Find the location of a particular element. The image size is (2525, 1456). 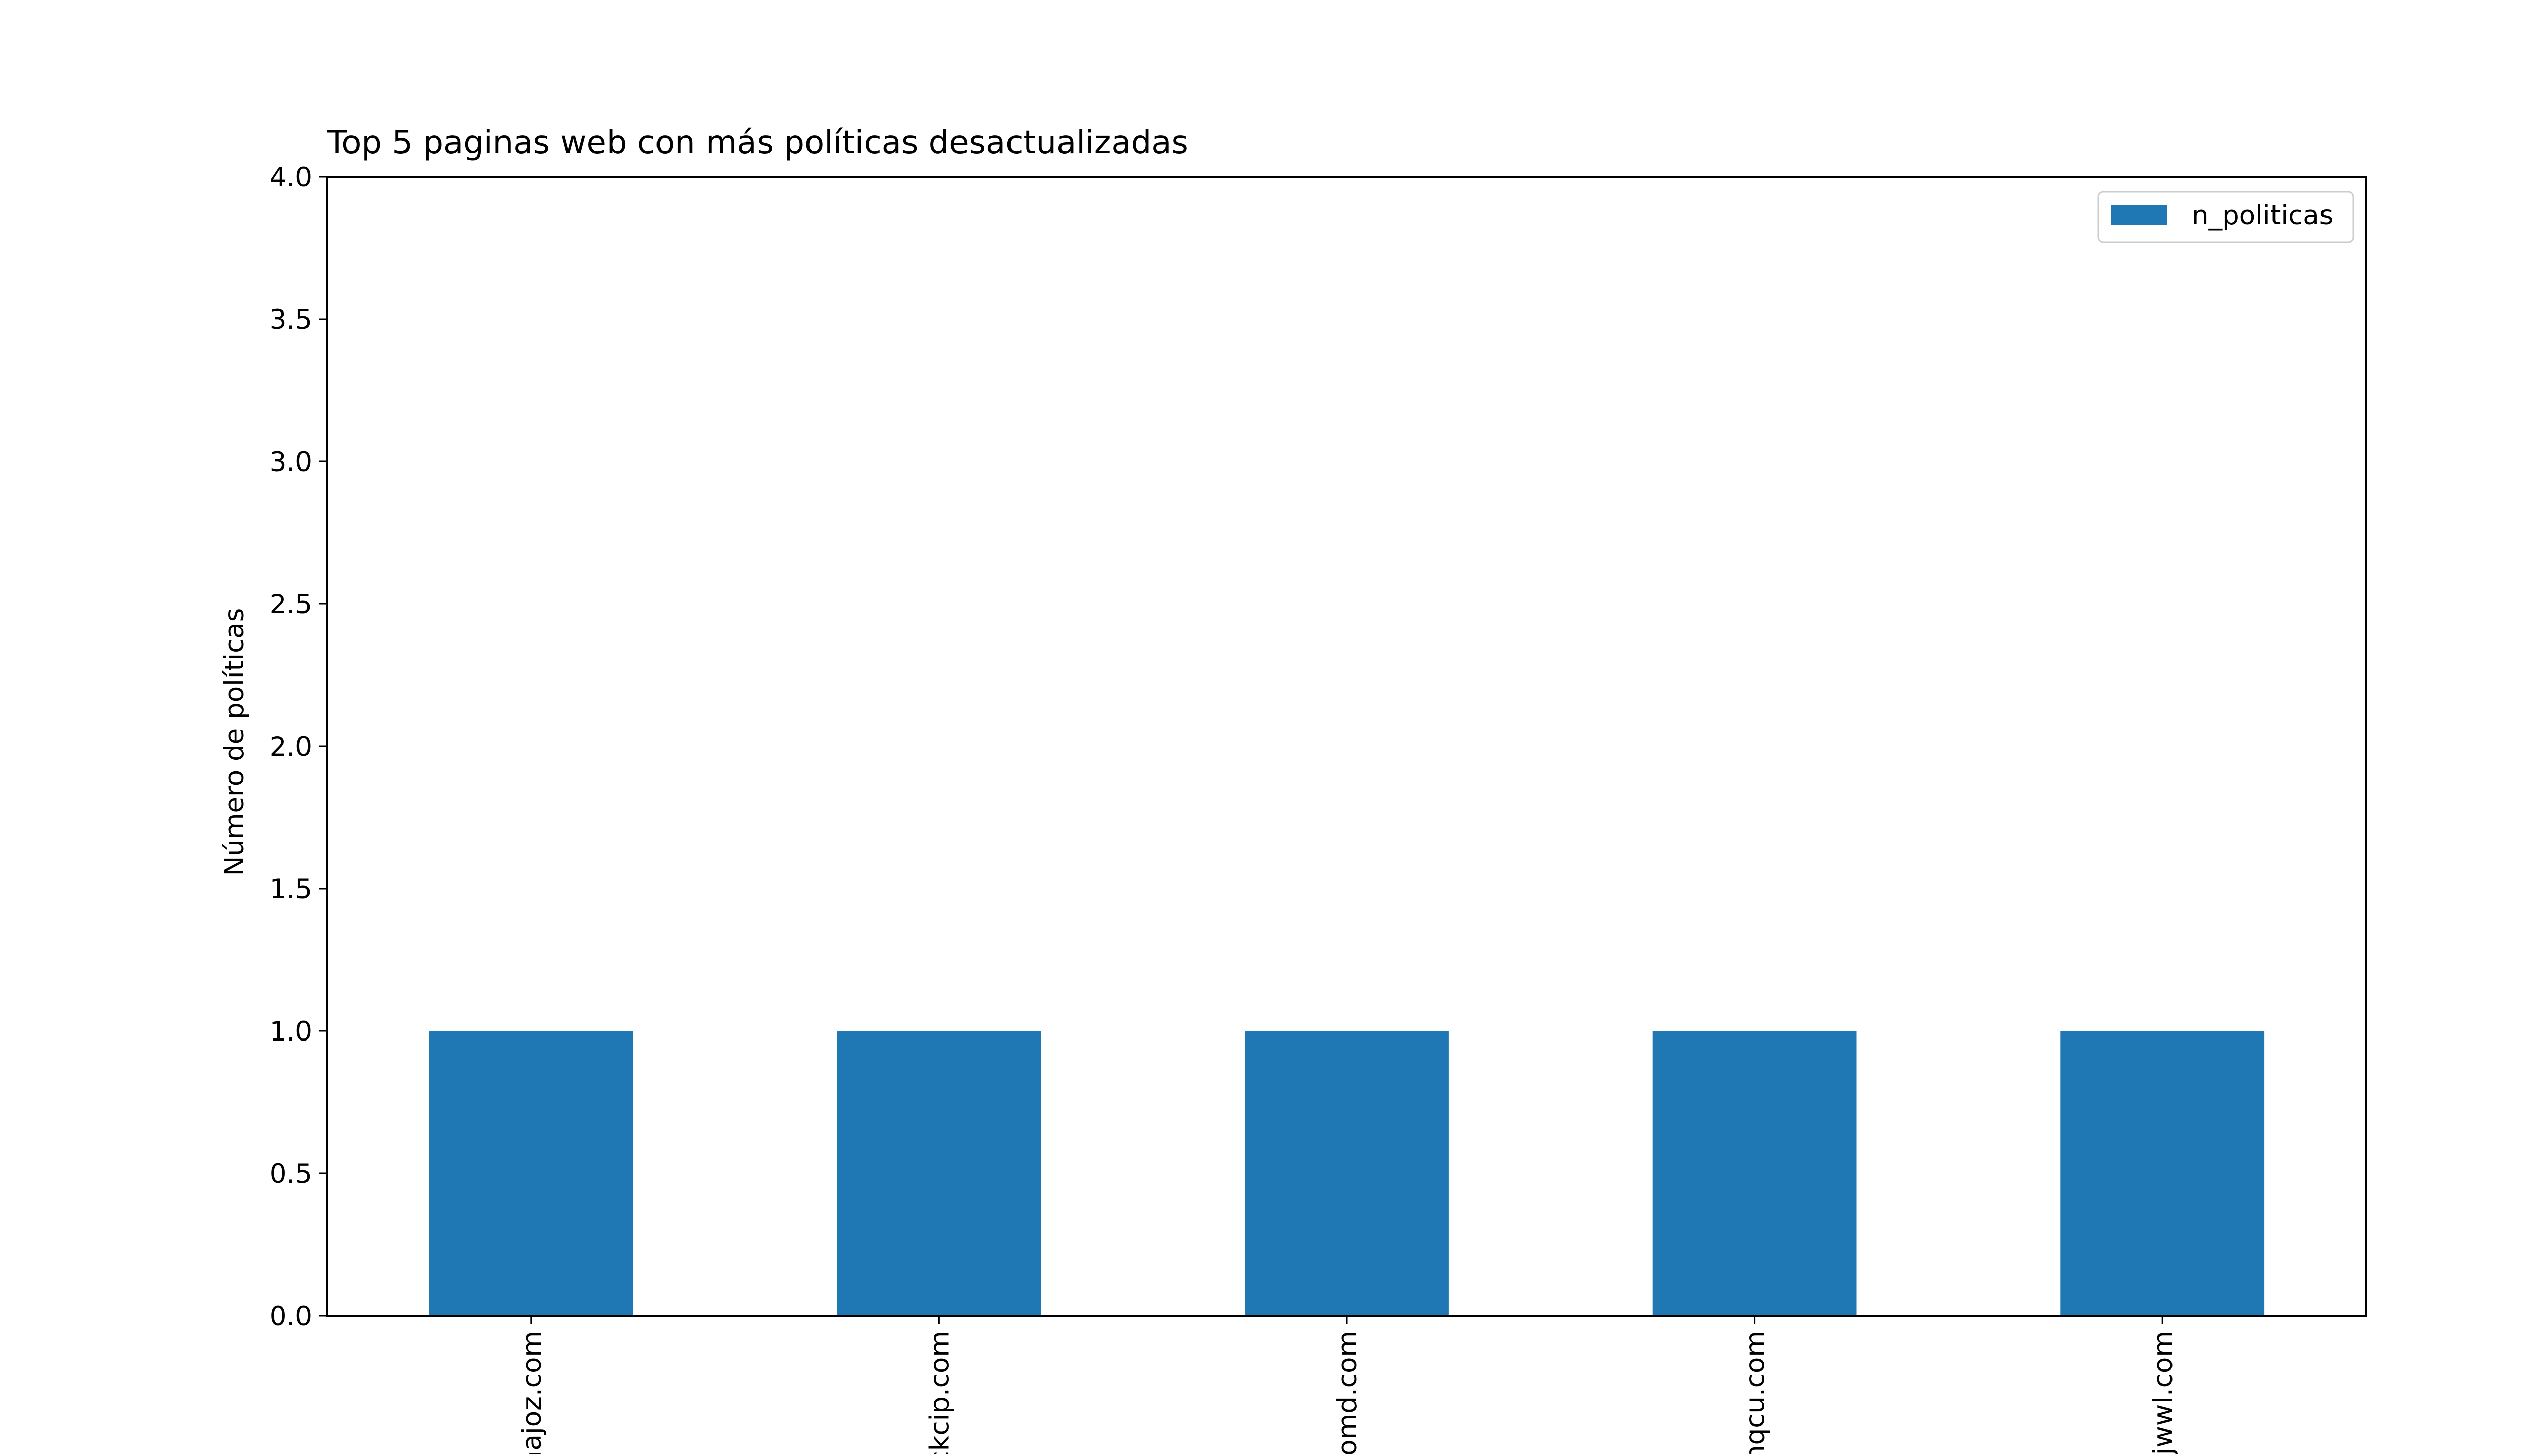

y-axis-ticks: 0.0 0.5 1.0 1.5 2.0 2.5 3.0 3.5 4.0 is located at coordinates (298, 747).